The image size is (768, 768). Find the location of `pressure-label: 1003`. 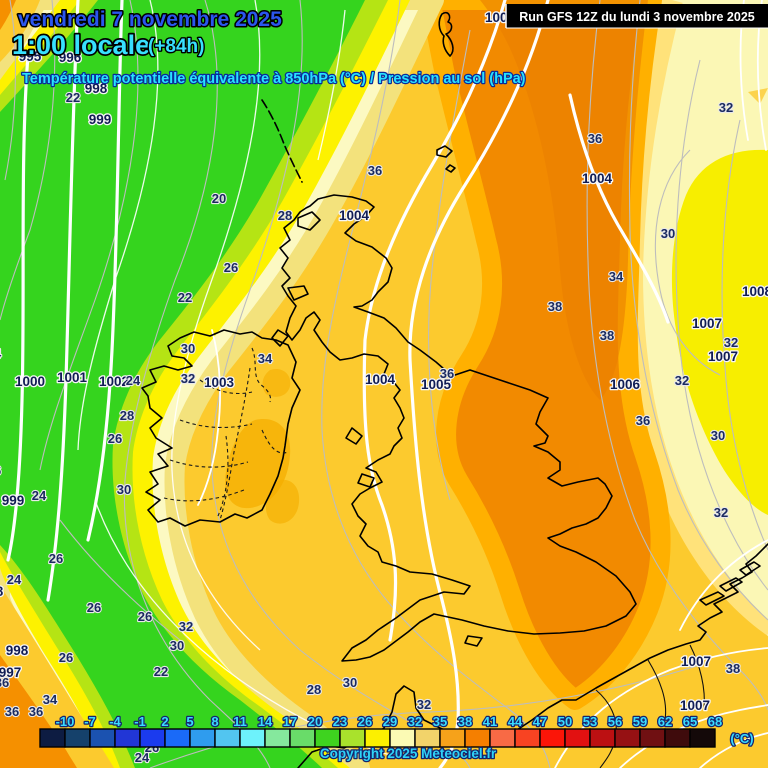

pressure-label: 1003 is located at coordinates (219, 382).